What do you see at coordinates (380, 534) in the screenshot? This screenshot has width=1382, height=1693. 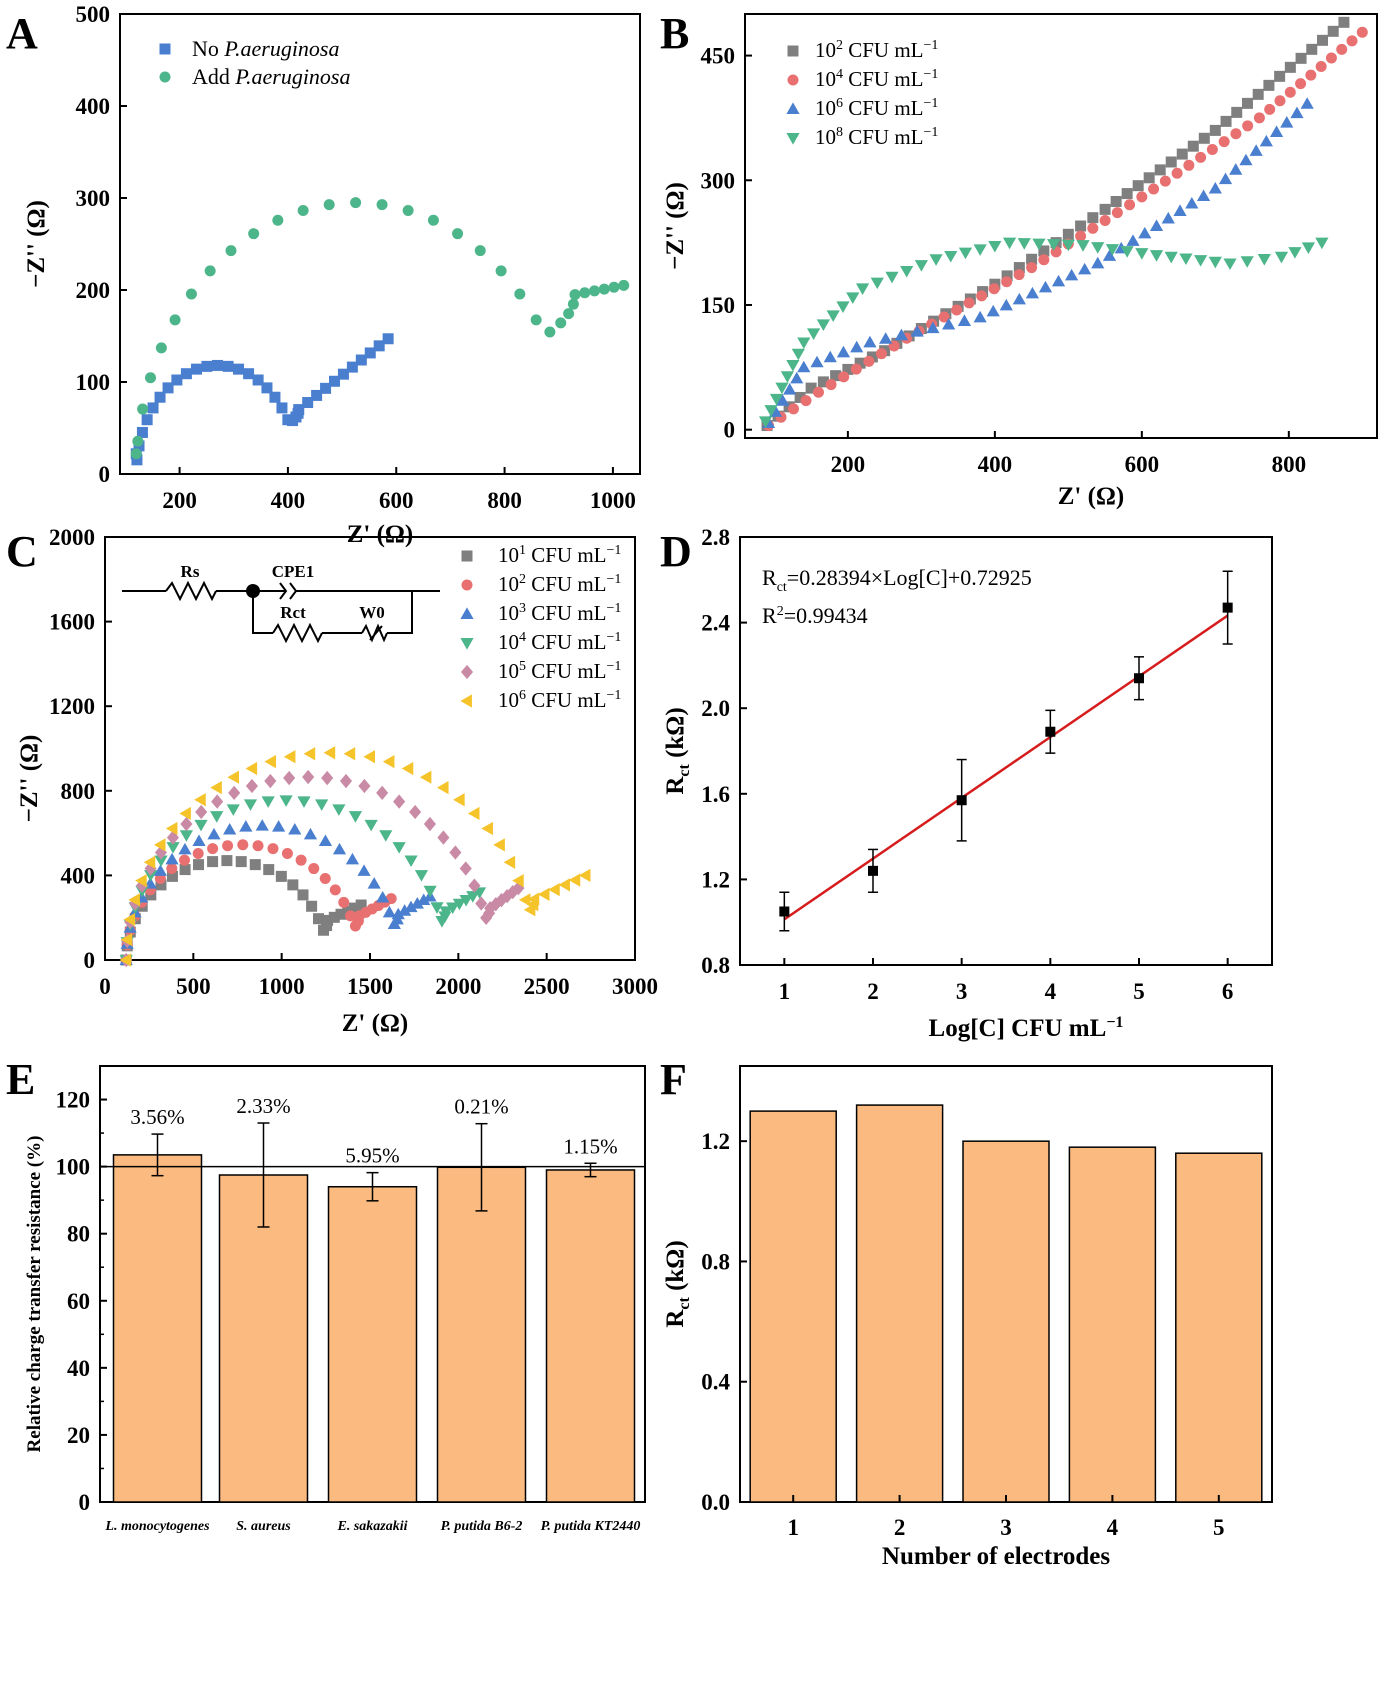 I see `x-axis-label: Z' (Ω)` at bounding box center [380, 534].